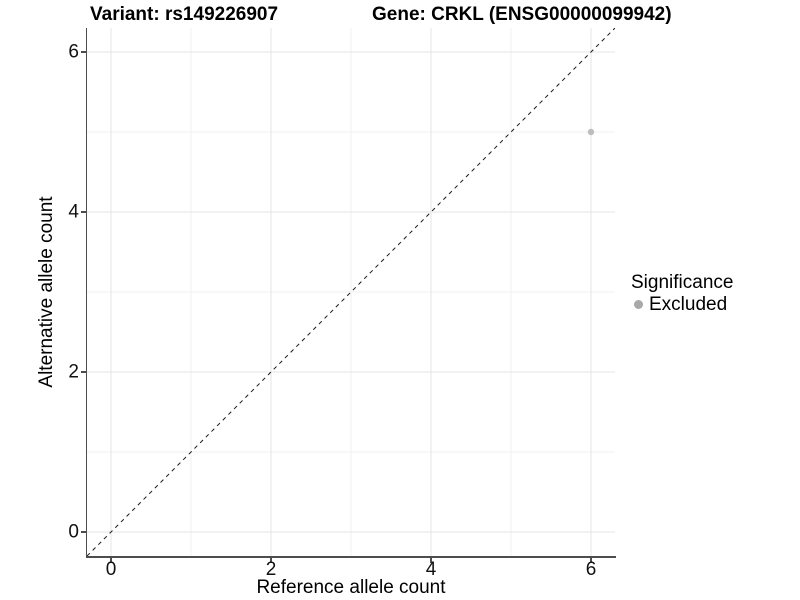 This screenshot has width=800, height=600. What do you see at coordinates (350, 557) in the screenshot?
I see `x-axis-line` at bounding box center [350, 557].